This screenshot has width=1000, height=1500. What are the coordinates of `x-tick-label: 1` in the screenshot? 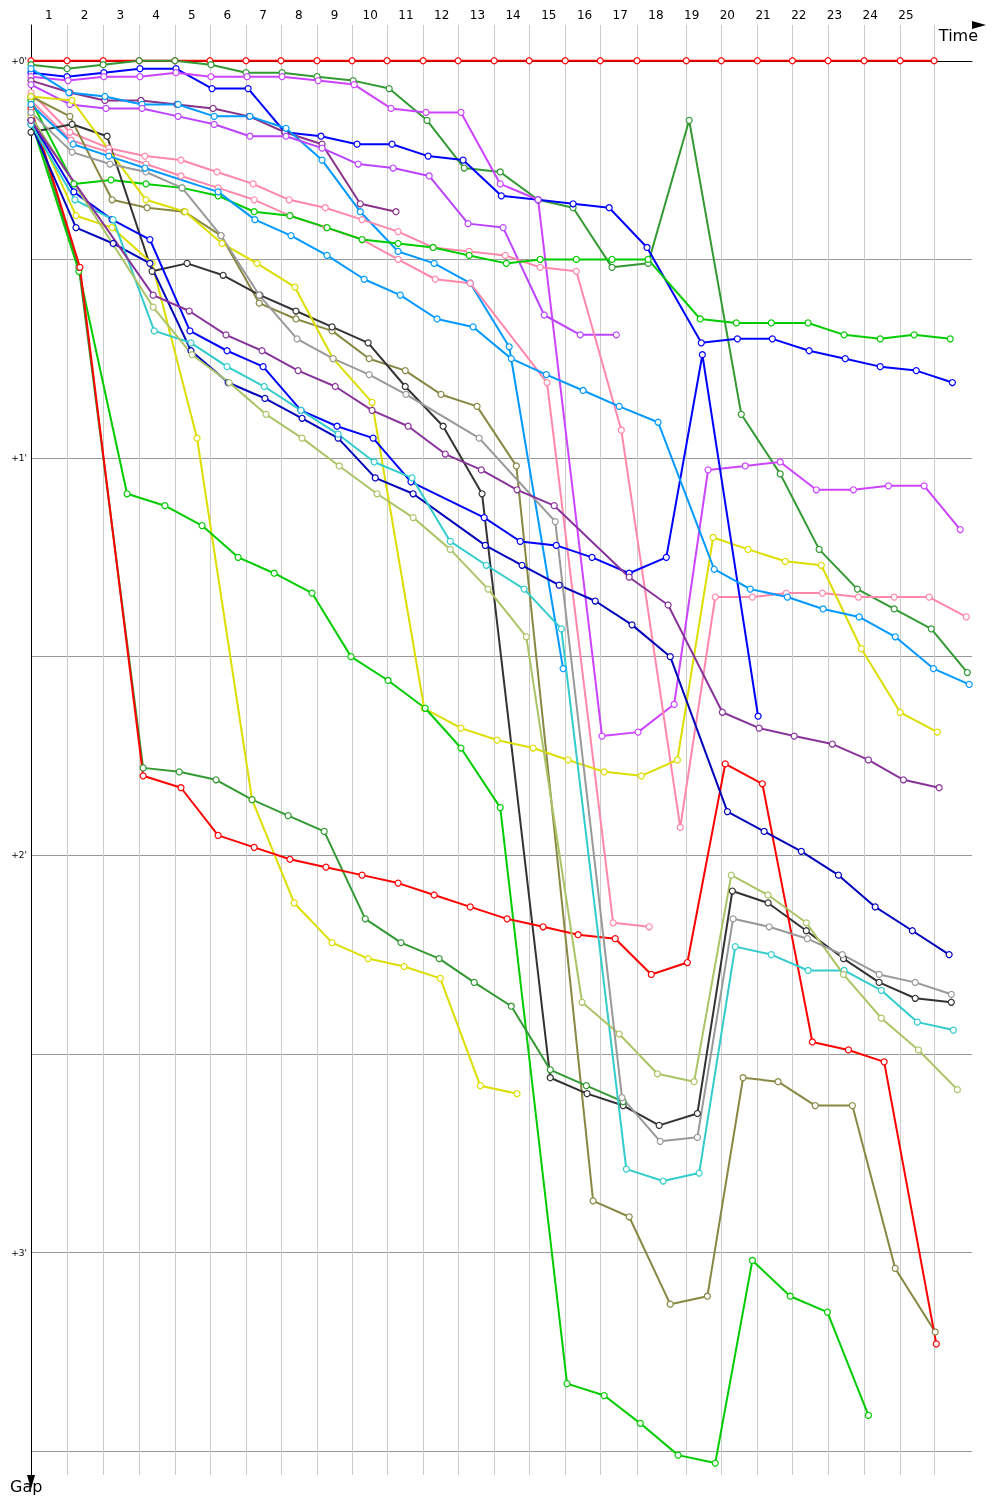 It's located at (49, 15).